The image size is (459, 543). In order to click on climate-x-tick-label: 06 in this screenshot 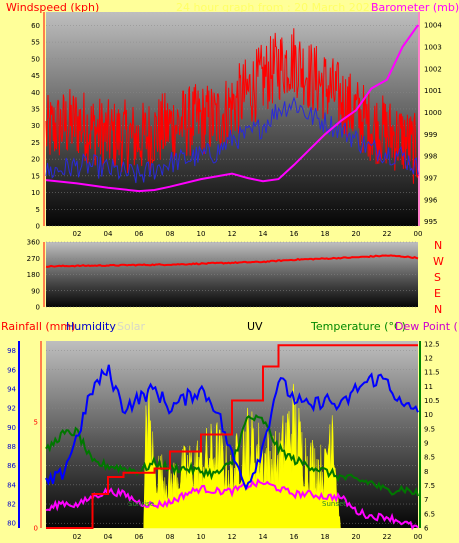, I will do `click(139, 537)`.